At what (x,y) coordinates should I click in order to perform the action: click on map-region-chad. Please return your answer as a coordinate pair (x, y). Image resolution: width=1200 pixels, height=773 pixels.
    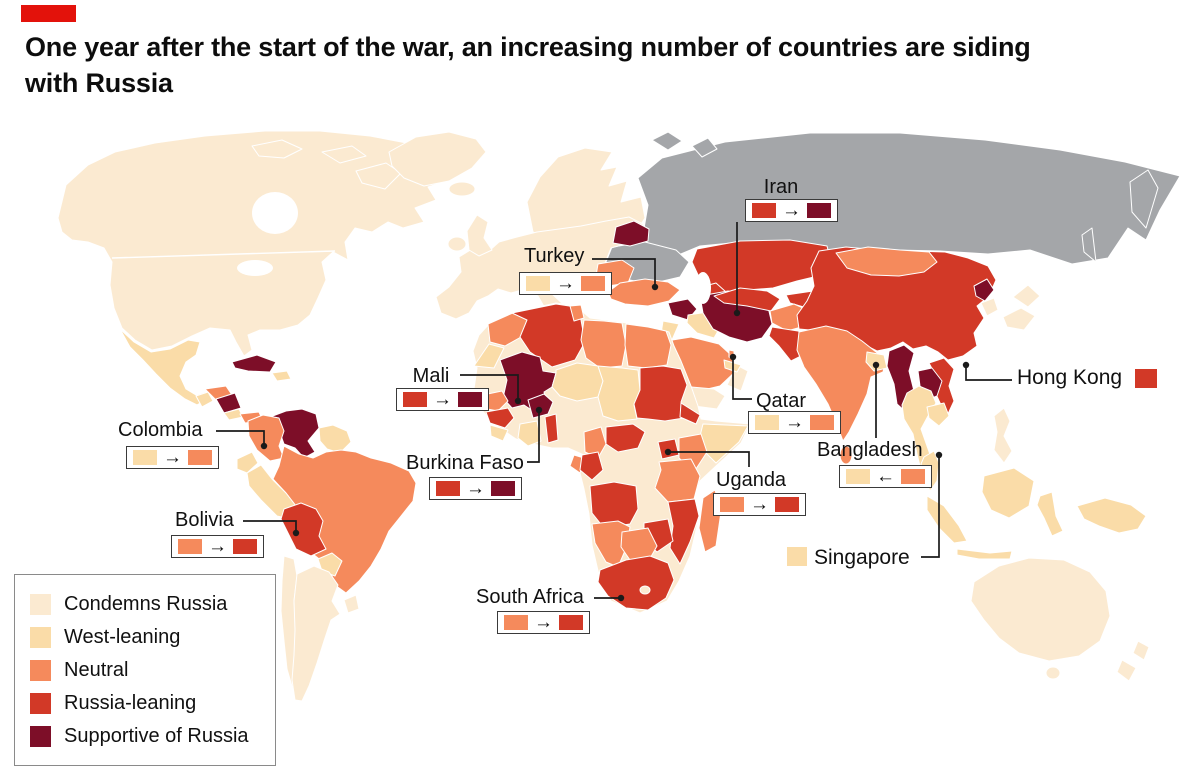
    Looking at the image, I should click on (619, 393).